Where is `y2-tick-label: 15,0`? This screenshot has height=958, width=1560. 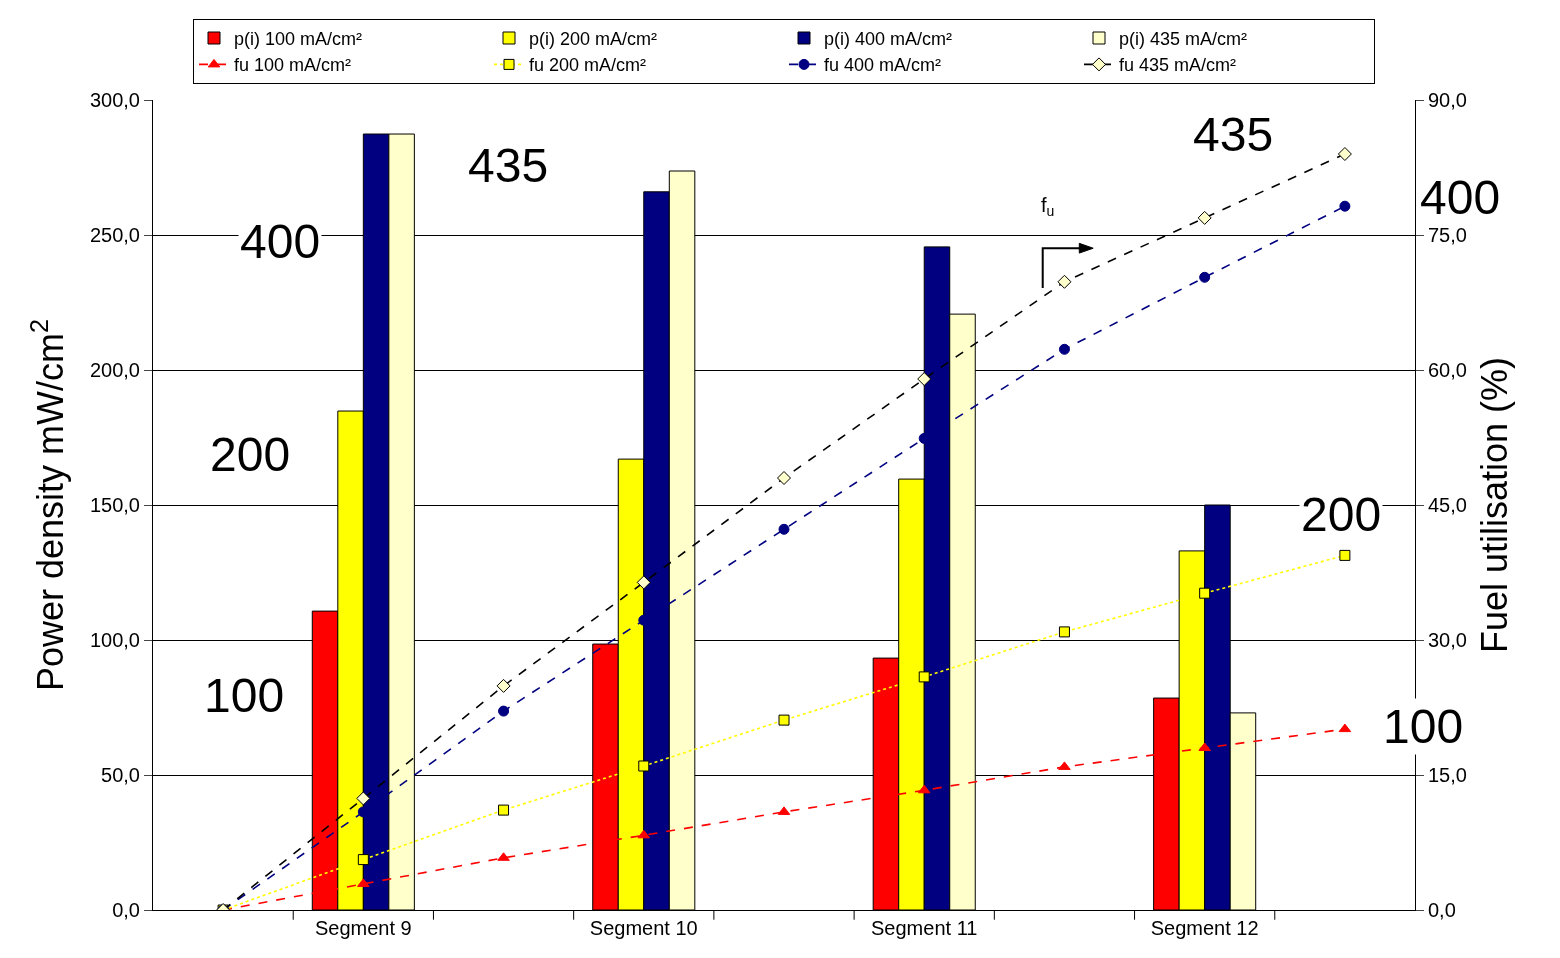
y2-tick-label: 15,0 is located at coordinates (1447, 775).